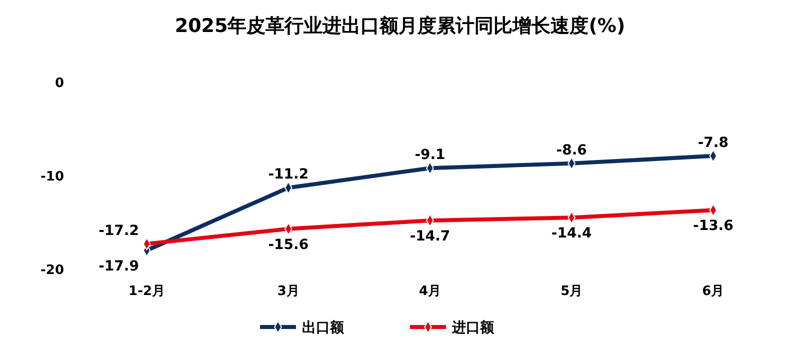 The height and width of the screenshot is (348, 800). I want to click on data-label: -13.6, so click(713, 226).